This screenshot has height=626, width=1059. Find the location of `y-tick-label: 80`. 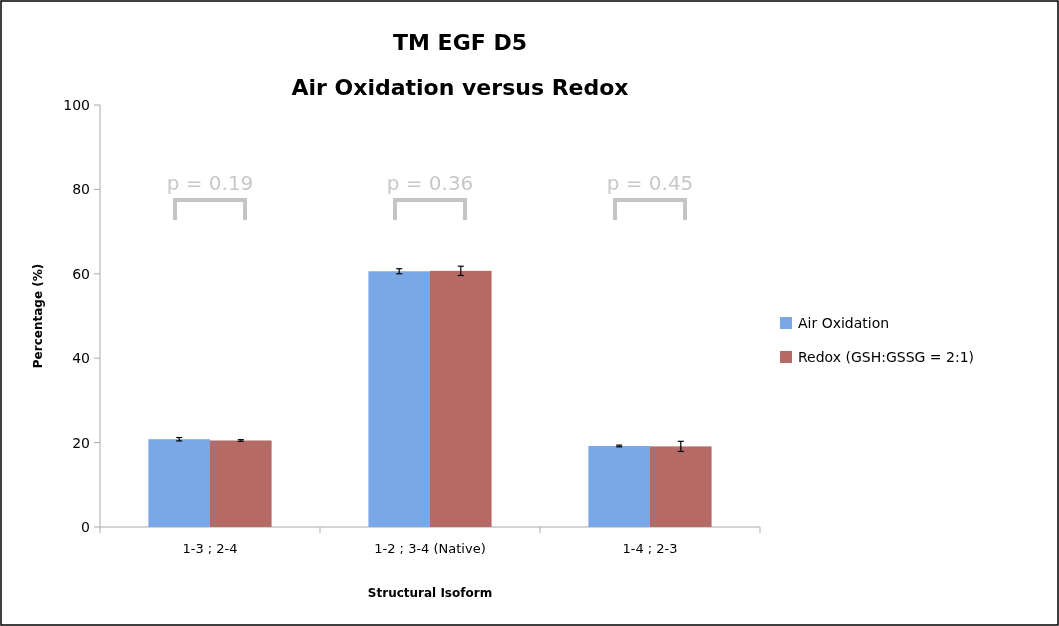

y-tick-label: 80 is located at coordinates (81, 189).